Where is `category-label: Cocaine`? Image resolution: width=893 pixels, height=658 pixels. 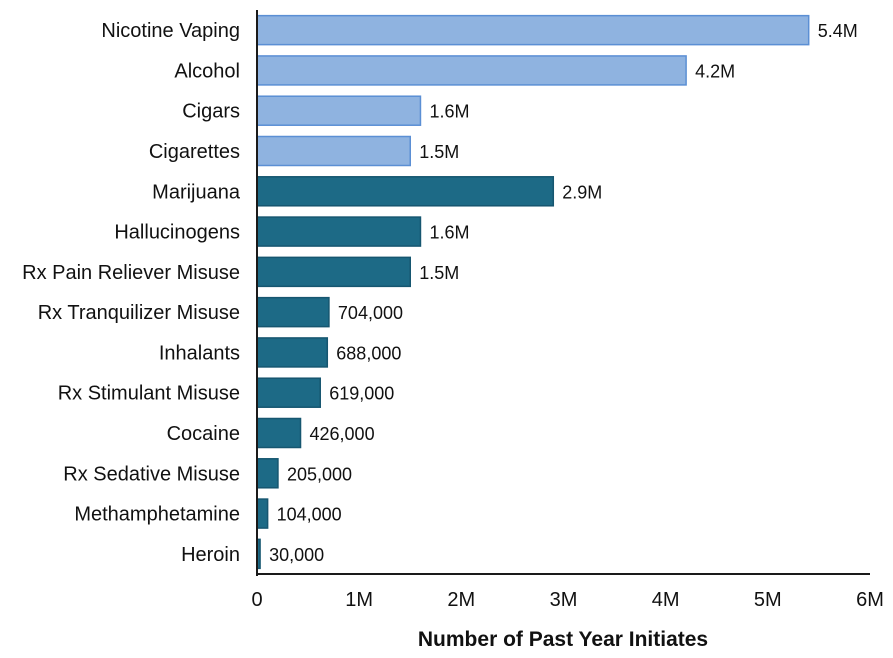
category-label: Cocaine is located at coordinates (203, 434).